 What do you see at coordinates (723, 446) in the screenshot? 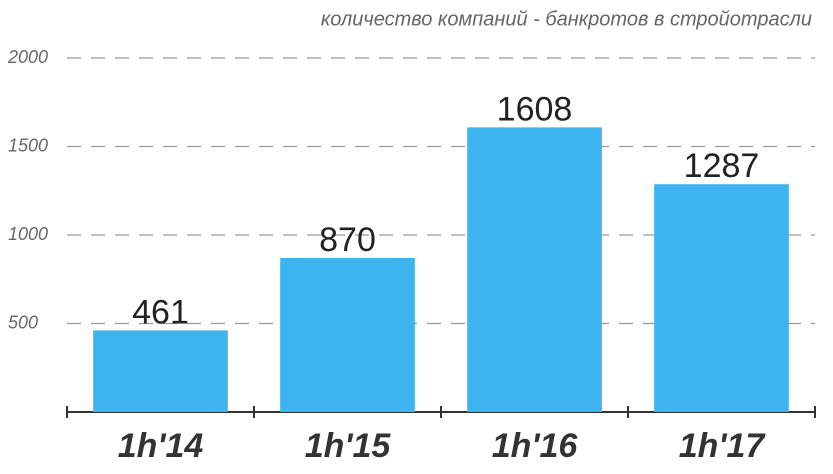
I see `x-tick-label: 1h'17` at bounding box center [723, 446].